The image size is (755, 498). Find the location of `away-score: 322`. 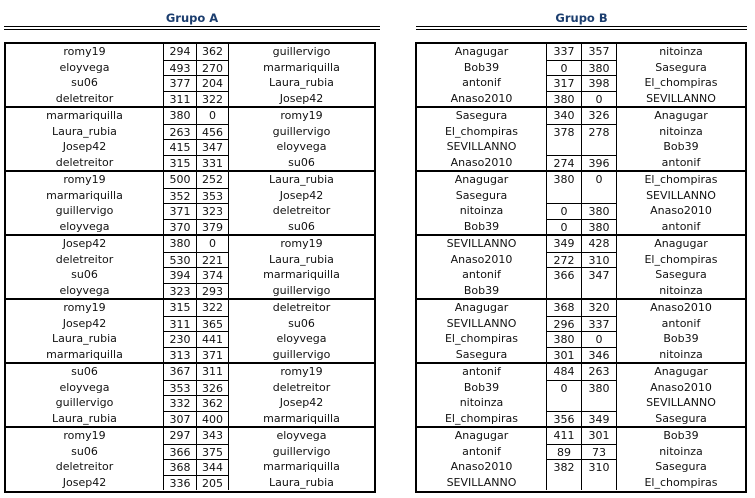

away-score: 322 is located at coordinates (212, 308).